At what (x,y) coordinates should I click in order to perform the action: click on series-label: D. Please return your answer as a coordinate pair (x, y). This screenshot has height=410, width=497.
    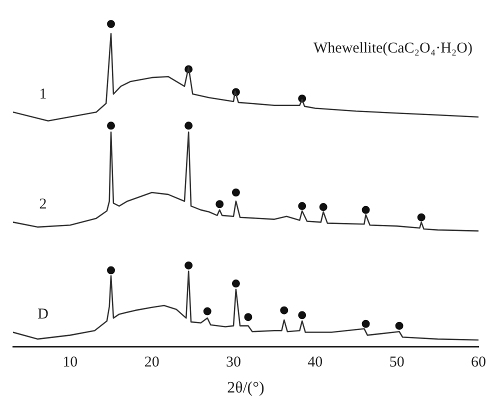
    Looking at the image, I should click on (43, 314).